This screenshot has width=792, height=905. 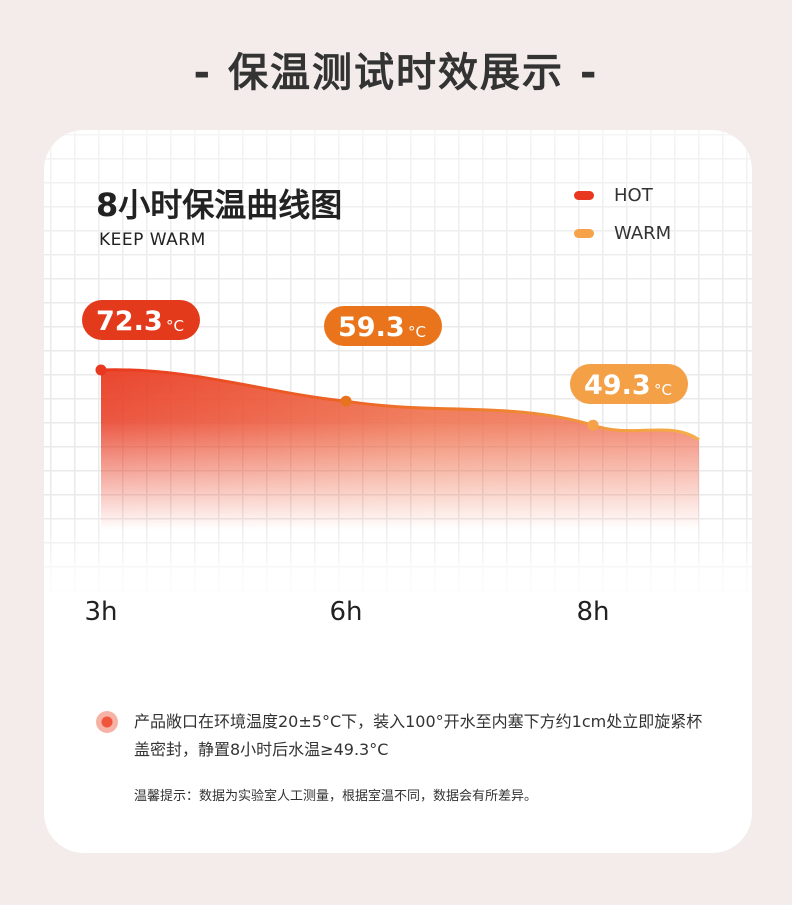 What do you see at coordinates (592, 612) in the screenshot?
I see `x-tick-8h: 8h` at bounding box center [592, 612].